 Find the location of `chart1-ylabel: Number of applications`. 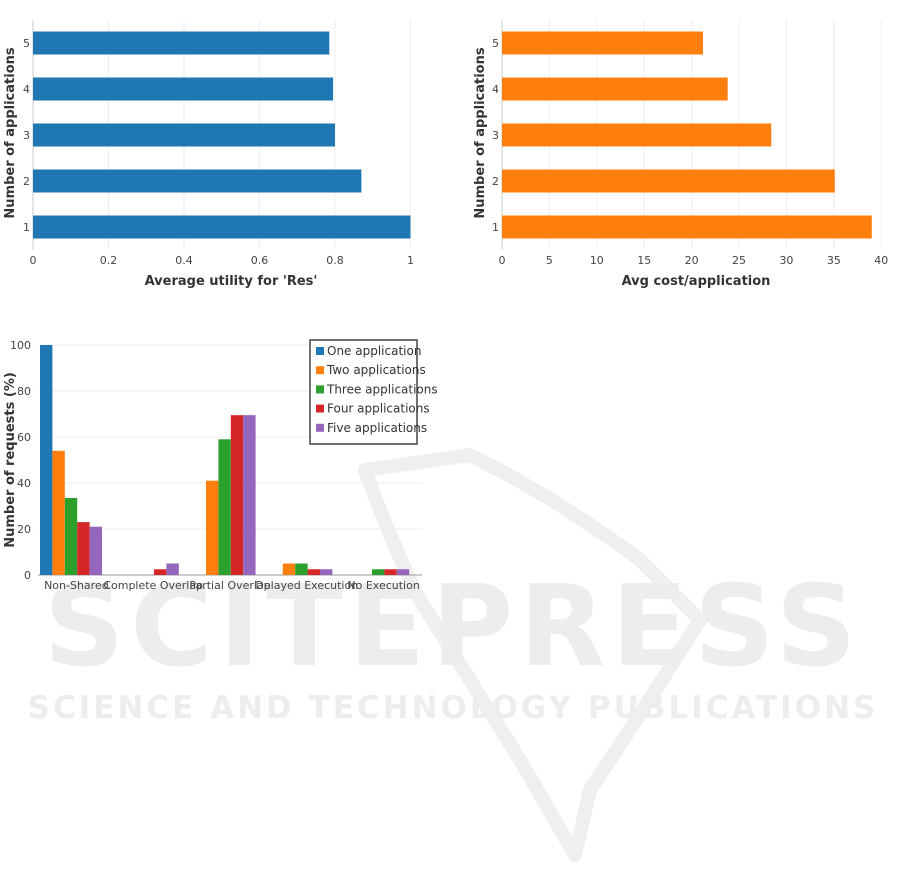

chart1-ylabel: Number of applications is located at coordinates (10, 132).